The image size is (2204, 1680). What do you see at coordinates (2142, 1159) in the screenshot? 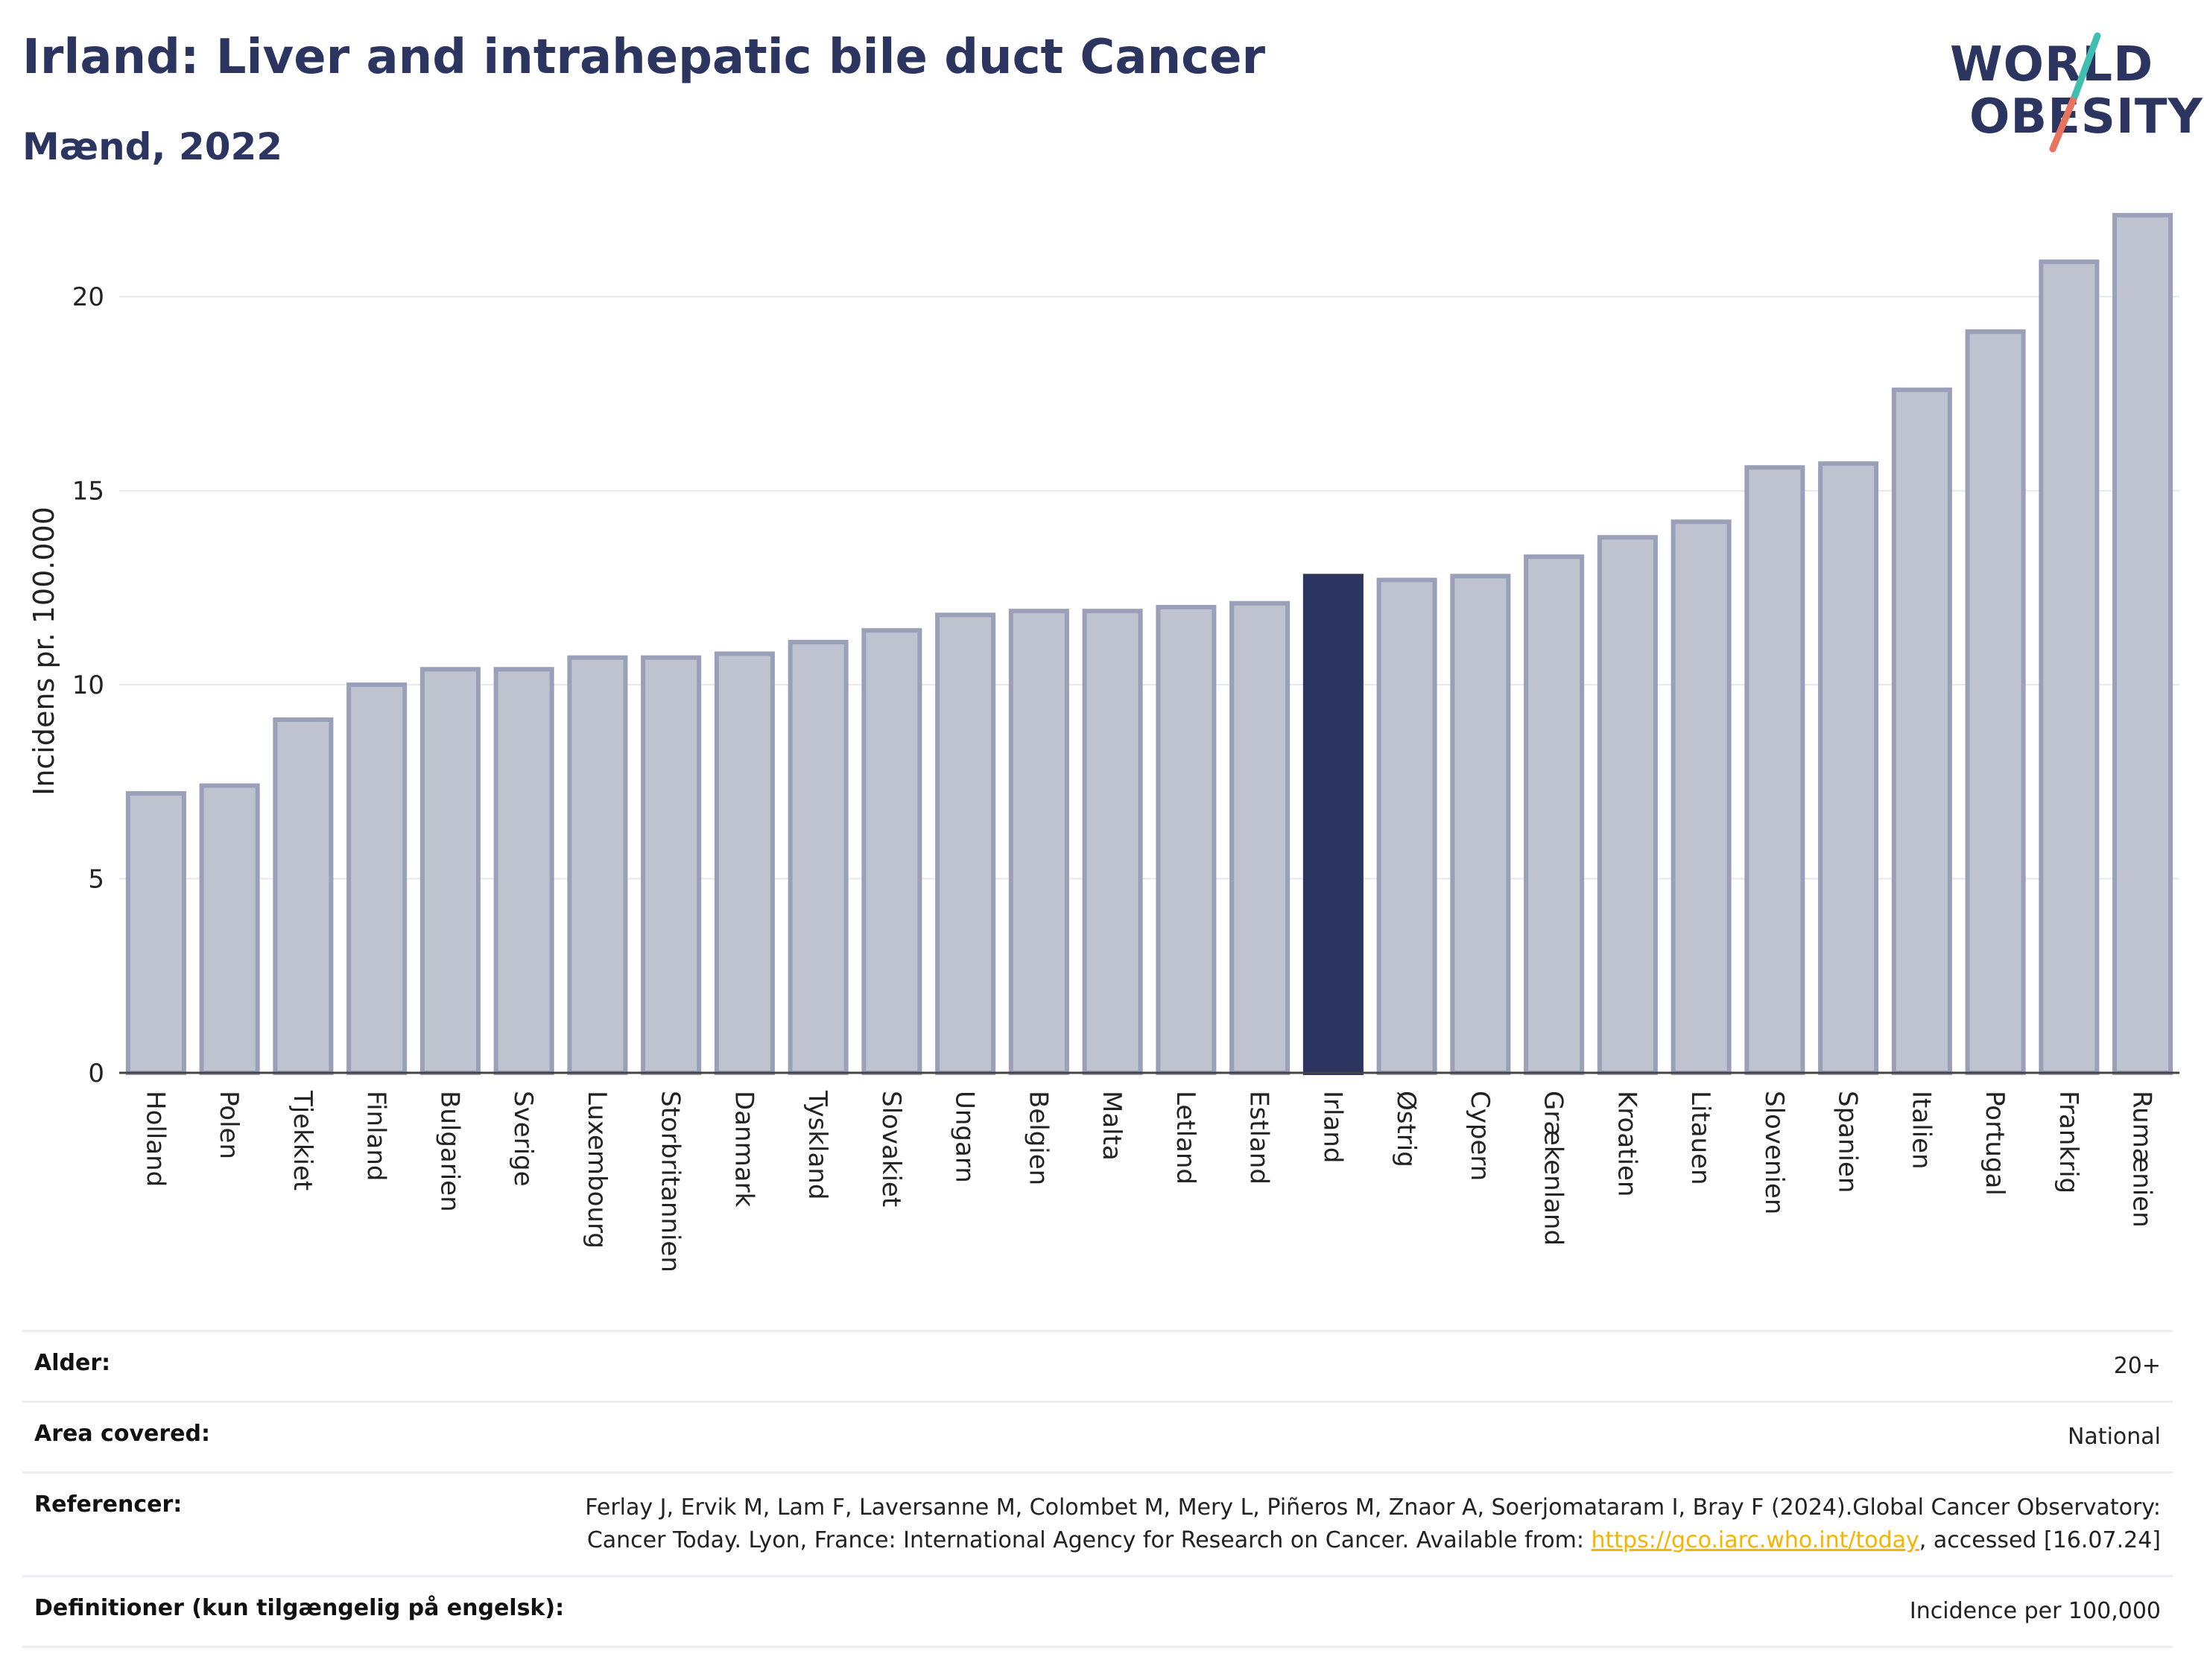
I see `x-tick-label: Rumænien` at bounding box center [2142, 1159].